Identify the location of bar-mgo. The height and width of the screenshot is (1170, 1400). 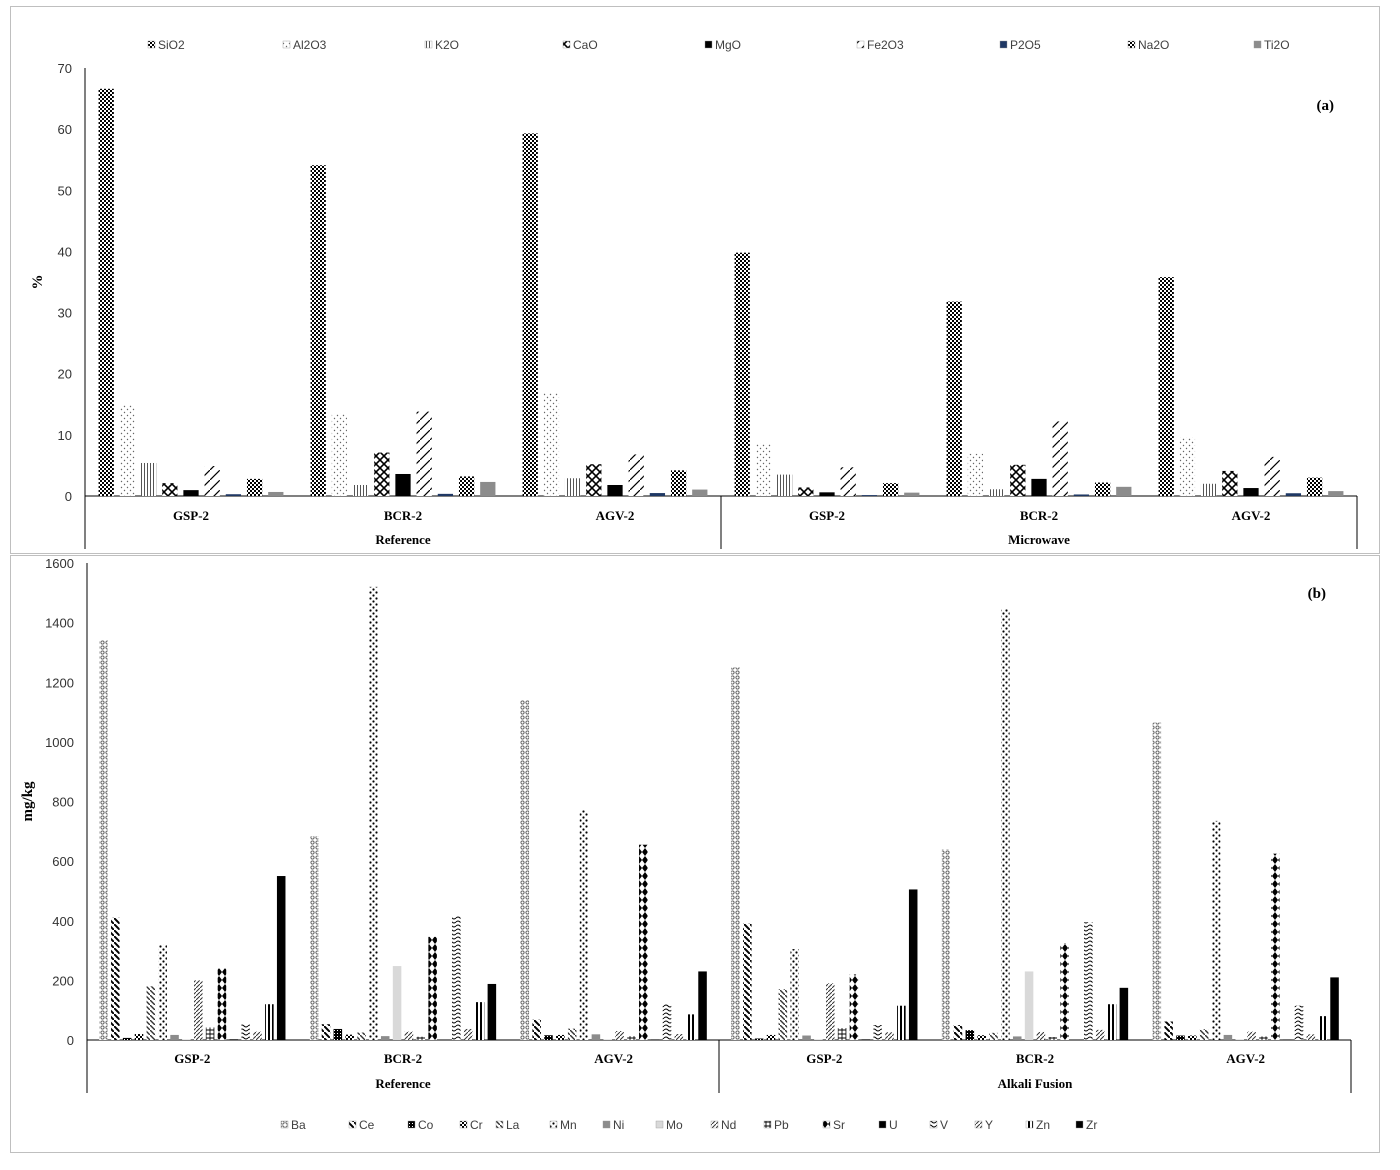
(827, 494).